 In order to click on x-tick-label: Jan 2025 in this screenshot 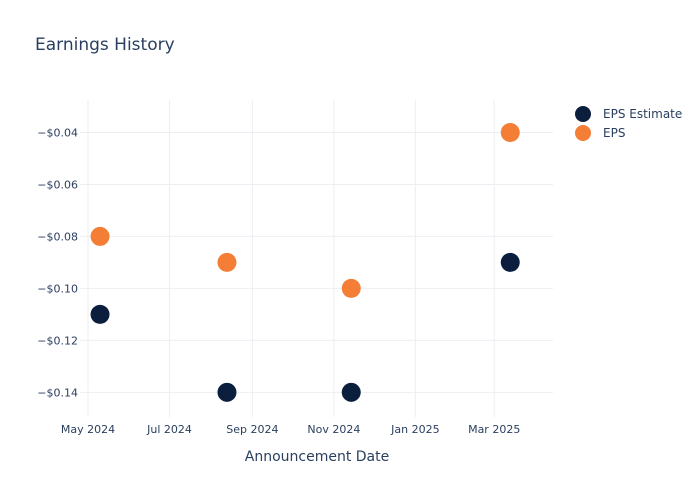, I will do `click(414, 429)`.